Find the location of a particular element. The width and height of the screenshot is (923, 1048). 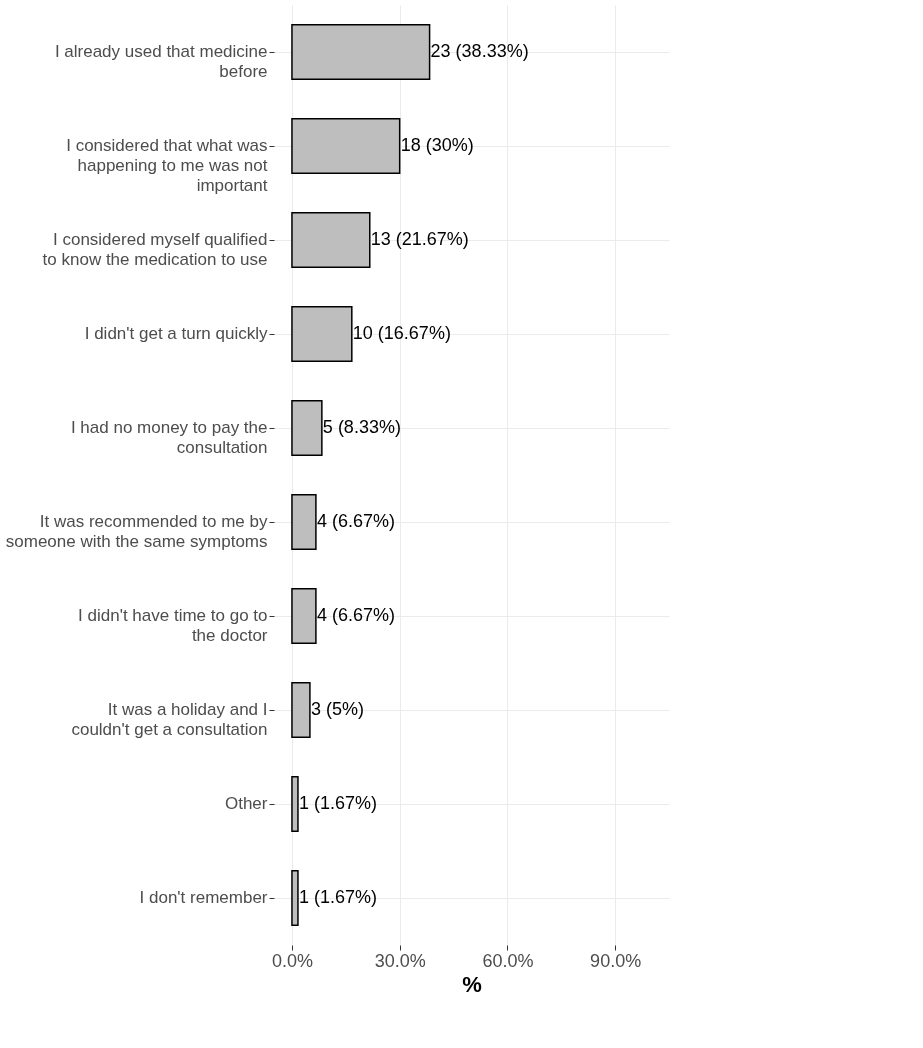

y-tick-label: I didn't have time to go to the doctor is located at coordinates (173, 625).